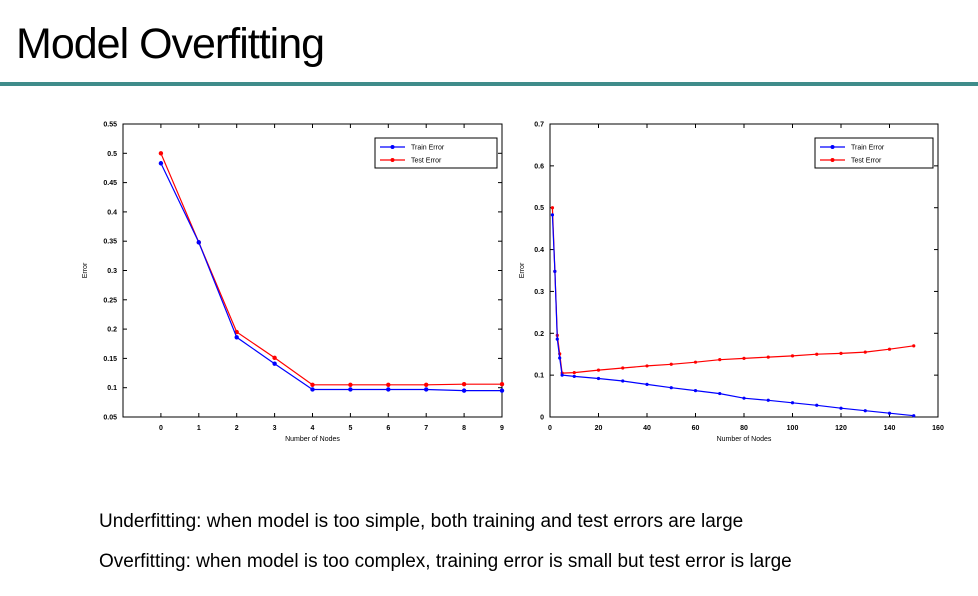  Describe the element at coordinates (539, 125) in the screenshot. I see `y-tick-label: 0.7` at that location.